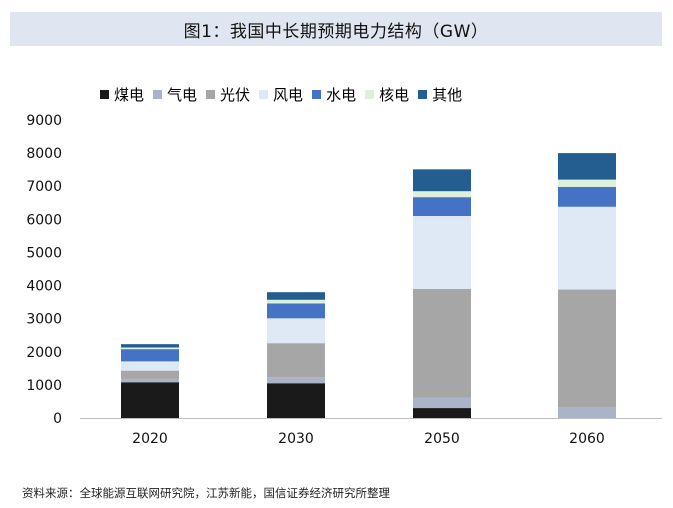 Image resolution: width=673 pixels, height=508 pixels. Describe the element at coordinates (442, 439) in the screenshot. I see `x-tick-label: 2050` at that location.